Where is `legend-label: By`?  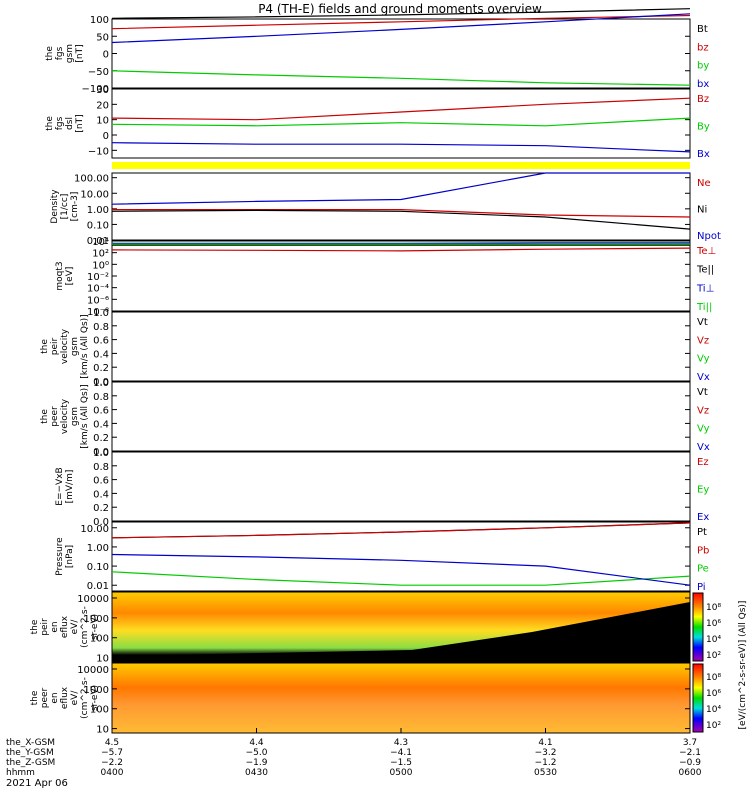 legend-label: By is located at coordinates (703, 127).